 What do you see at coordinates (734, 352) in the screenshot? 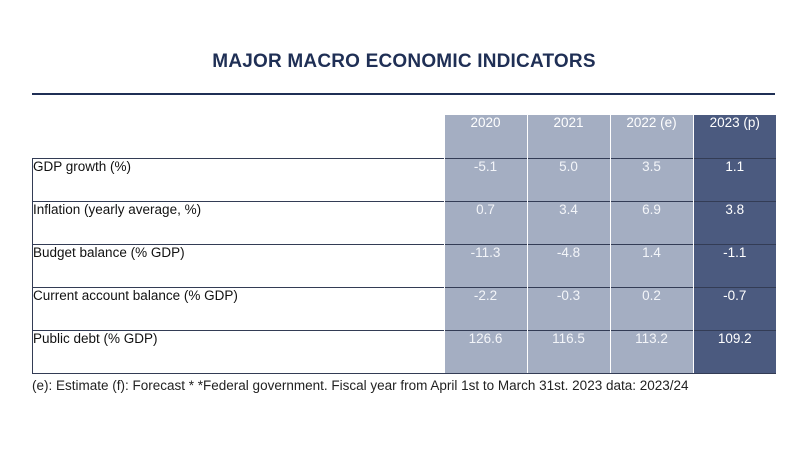
I see `table-cell: 109.2` at bounding box center [734, 352].